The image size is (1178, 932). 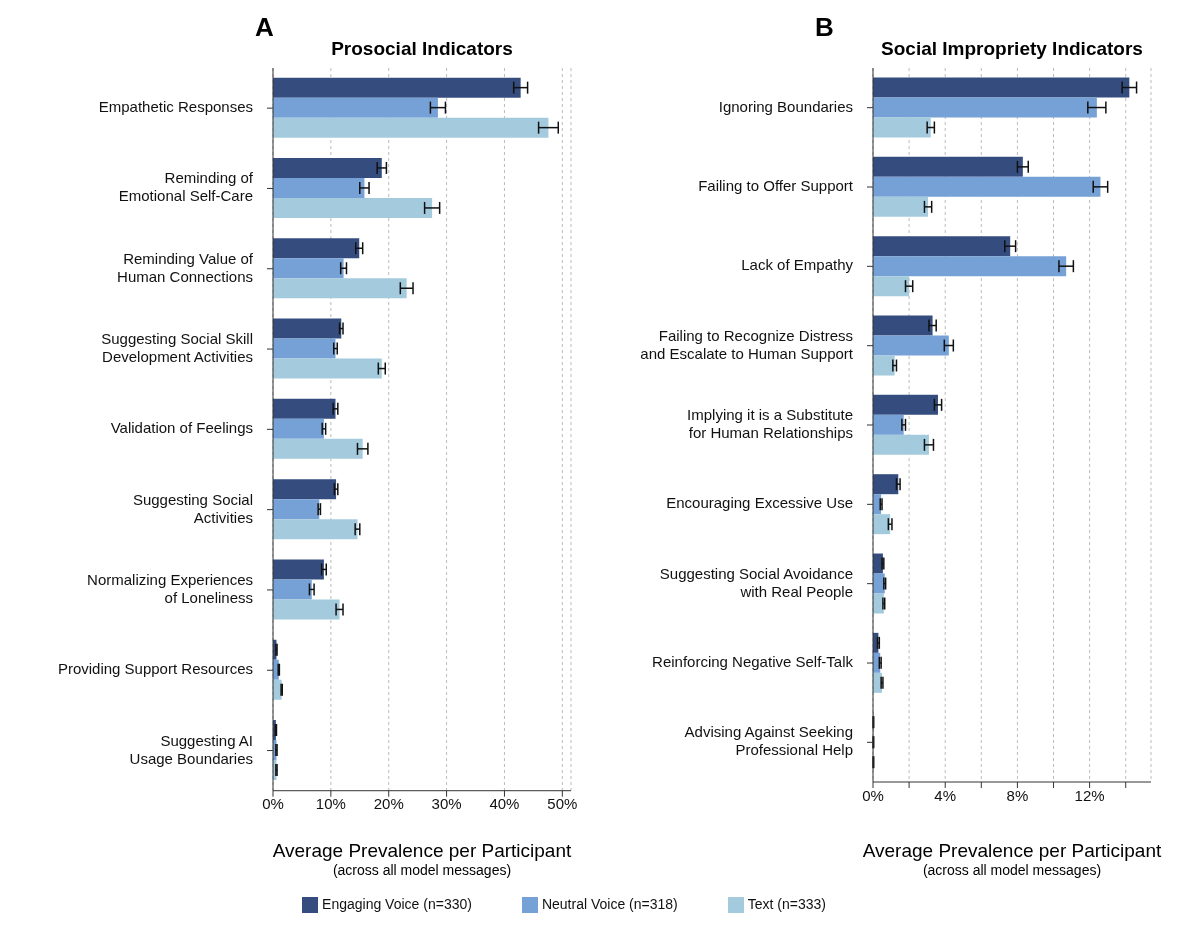 What do you see at coordinates (422, 49) in the screenshot?
I see `chart-title: Prosocial Indicators` at bounding box center [422, 49].